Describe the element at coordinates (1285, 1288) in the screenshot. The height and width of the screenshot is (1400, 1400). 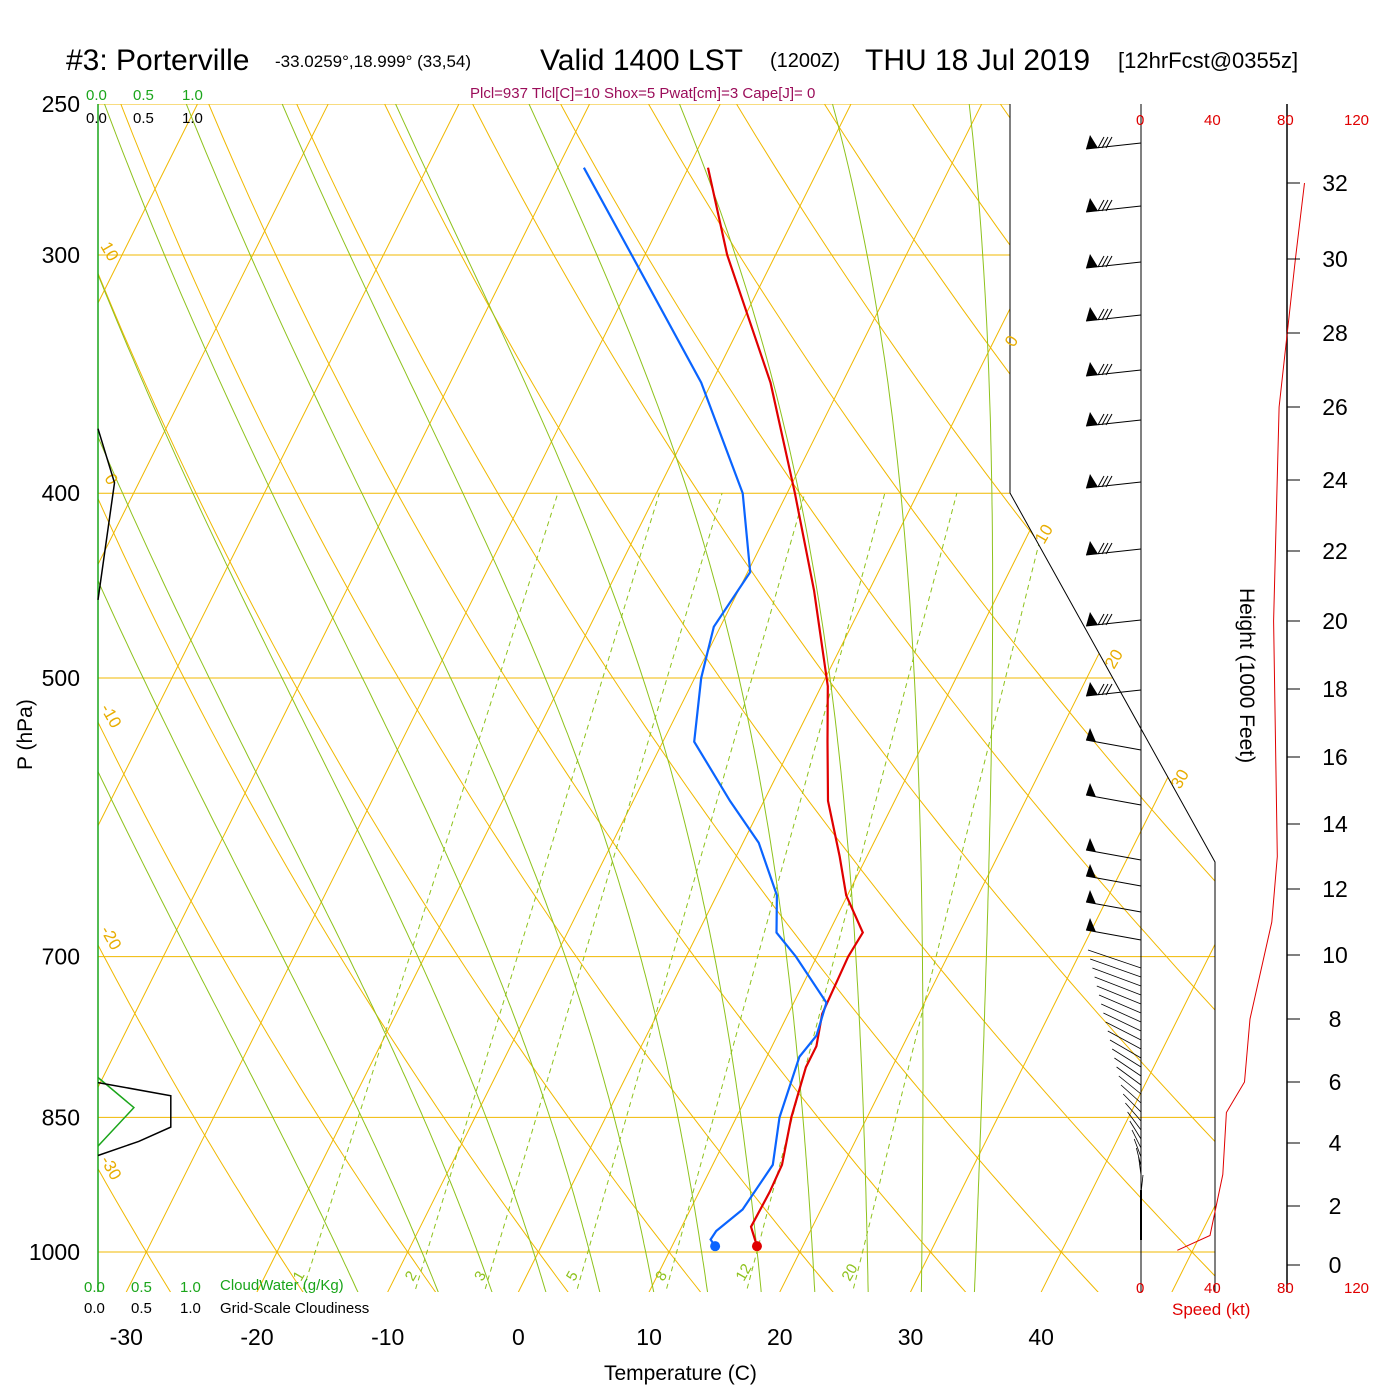
I see `speed-tick-2-bottom: 80` at that location.